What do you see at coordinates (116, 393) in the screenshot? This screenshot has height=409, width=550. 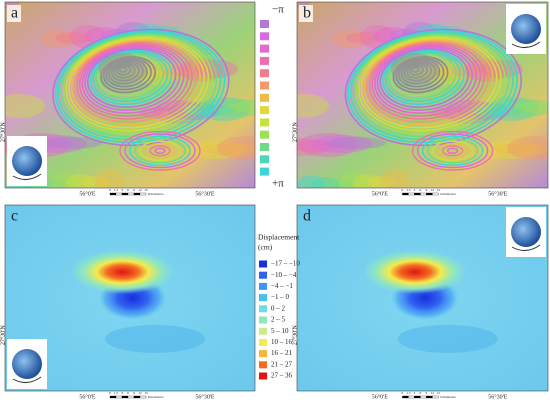 I see `scale-tick-label: 1.5` at bounding box center [116, 393].